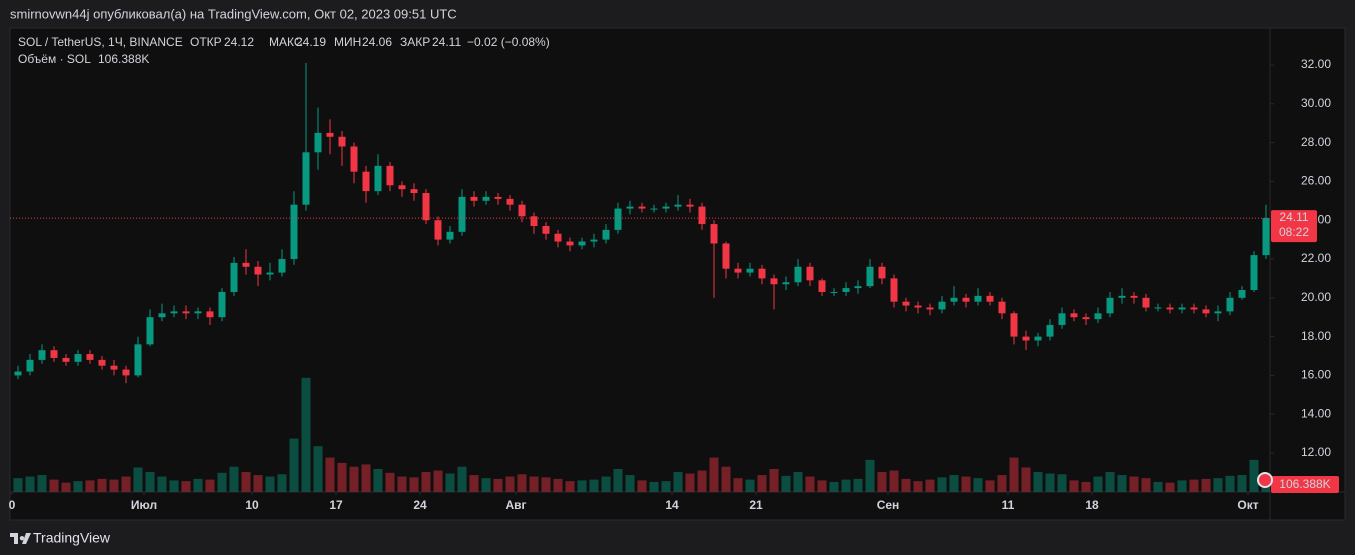  What do you see at coordinates (311, 42) in the screenshot?
I see `legend-item: 24.19` at bounding box center [311, 42].